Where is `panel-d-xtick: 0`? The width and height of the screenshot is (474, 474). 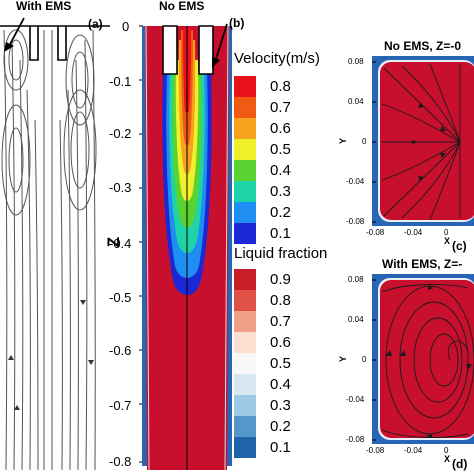 panel-d-xtick: 0 is located at coordinates (446, 450).